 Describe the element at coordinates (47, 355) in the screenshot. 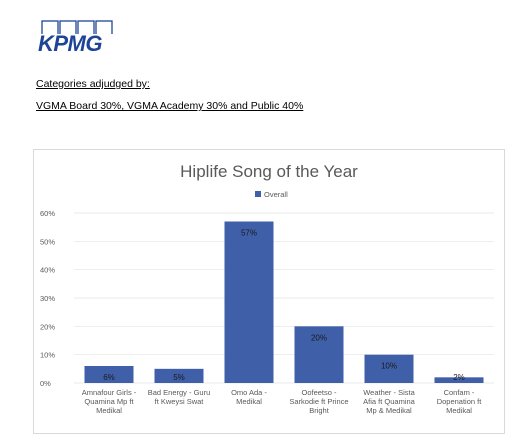

I see `y-tick-label: 10%` at that location.